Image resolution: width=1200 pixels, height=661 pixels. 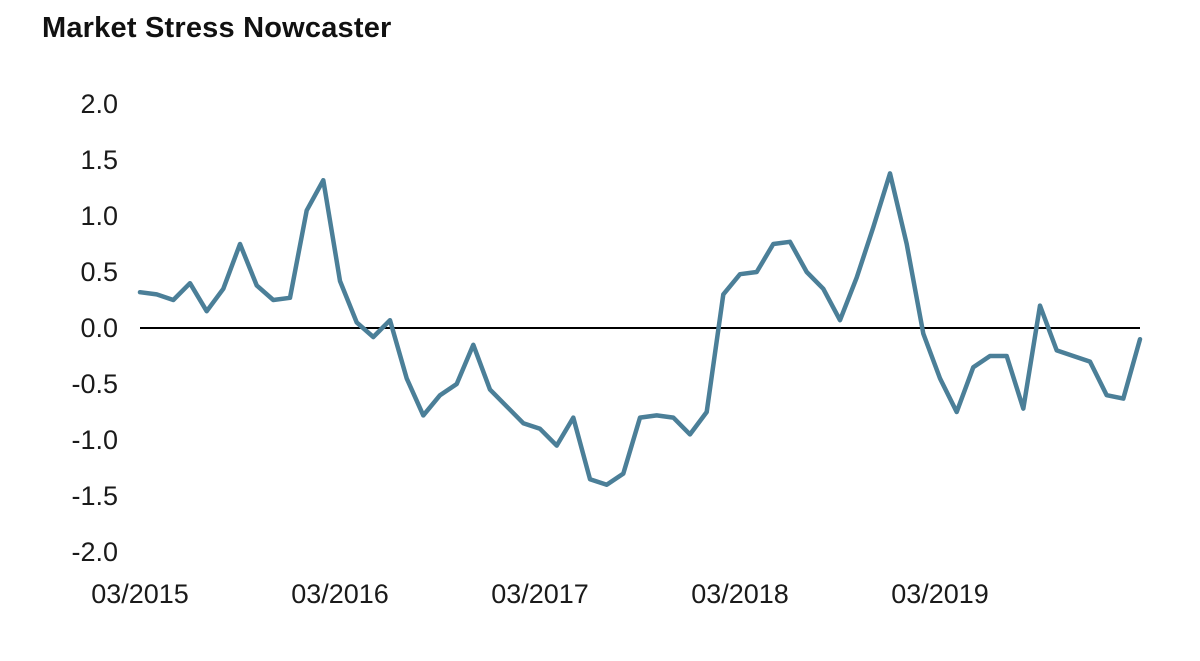 What do you see at coordinates (99, 216) in the screenshot?
I see `y-tick-label: 1.0` at bounding box center [99, 216].